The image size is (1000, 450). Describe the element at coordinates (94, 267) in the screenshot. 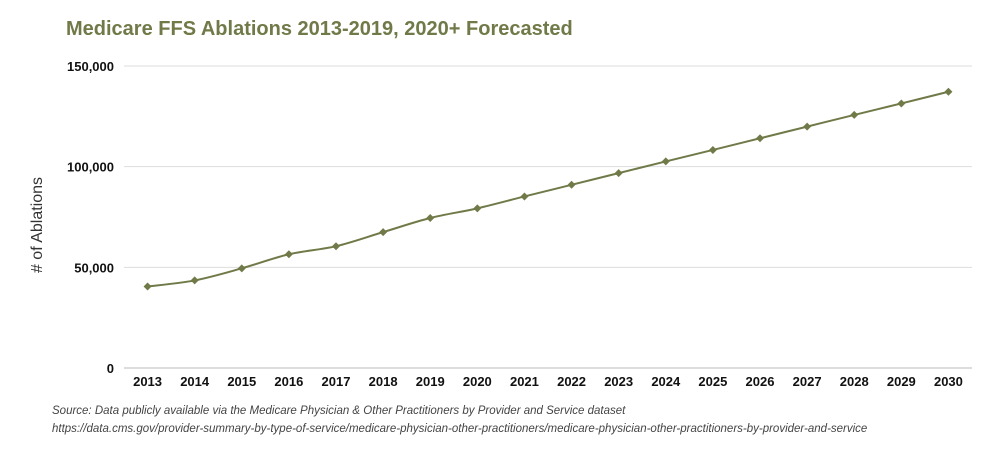

I see `y-tick-label: 50,000` at that location.